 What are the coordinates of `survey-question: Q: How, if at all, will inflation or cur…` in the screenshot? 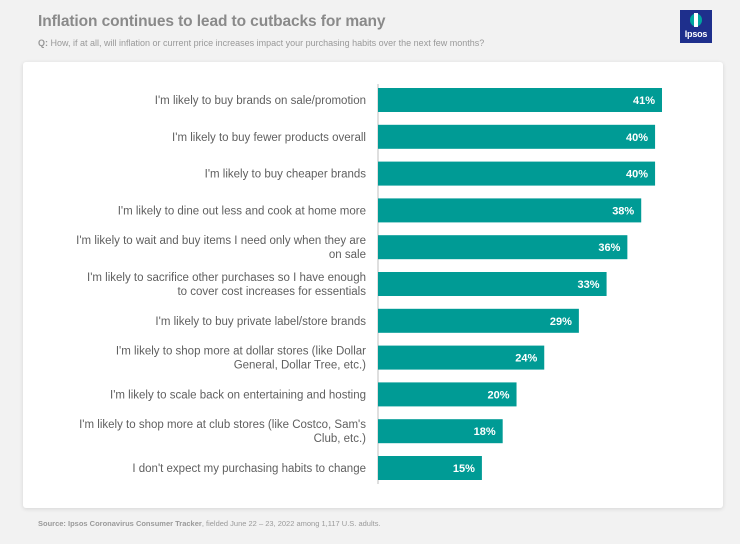 It's located at (261, 43).